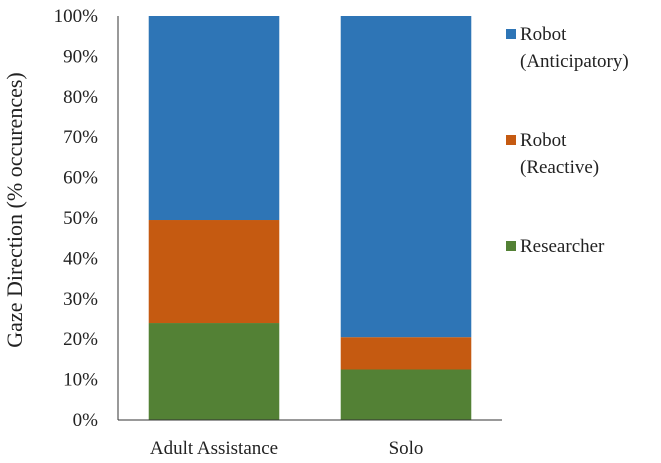 Image resolution: width=661 pixels, height=463 pixels. I want to click on y-tick-label: 60%, so click(80, 178).